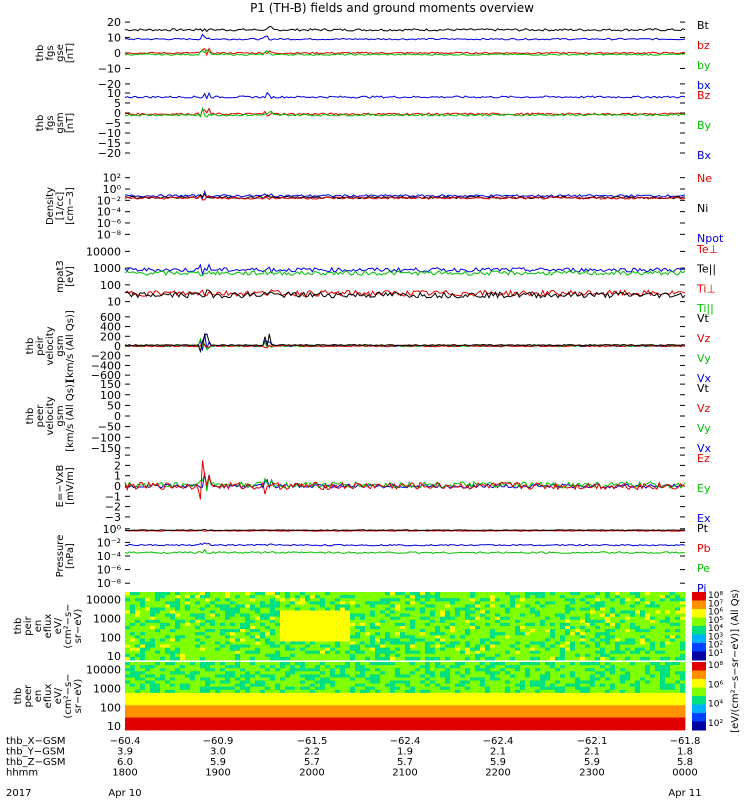 The width and height of the screenshot is (750, 804). I want to click on y-axis-label: [eV], so click(70, 276).